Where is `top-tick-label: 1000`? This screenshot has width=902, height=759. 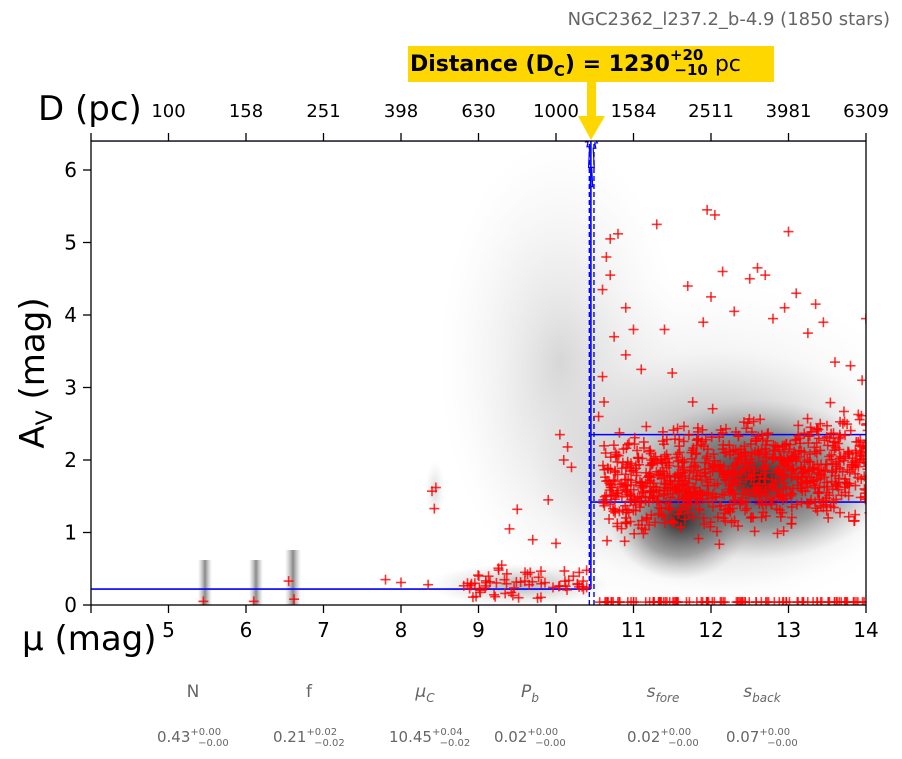 top-tick-label: 1000 is located at coordinates (556, 111).